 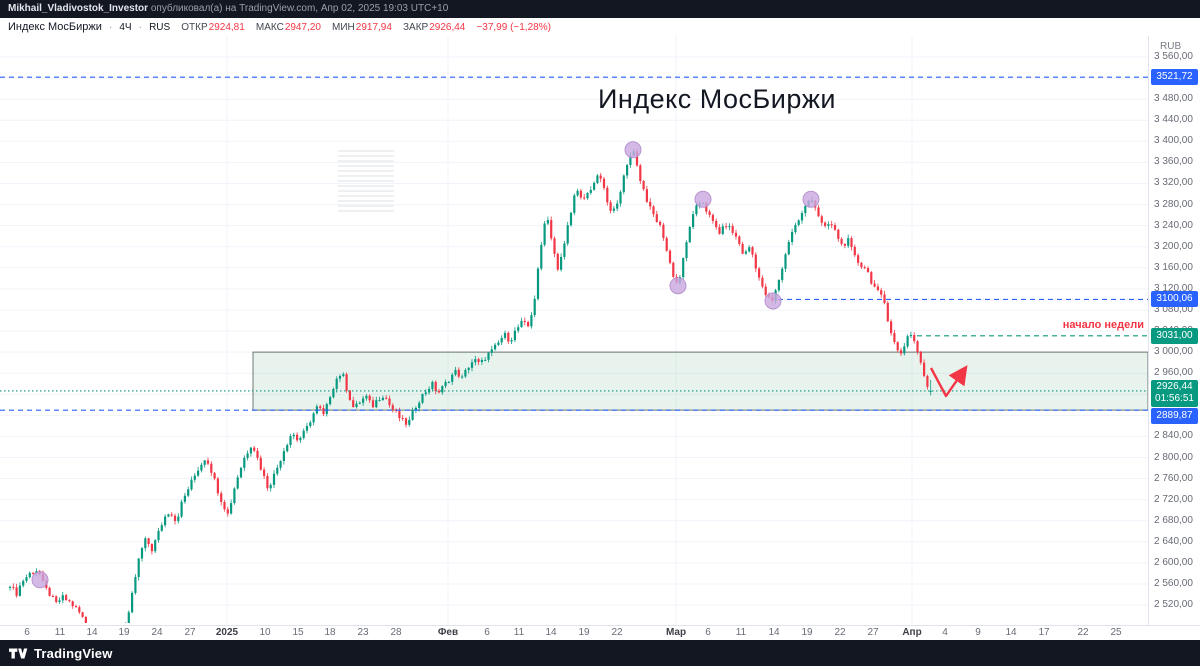 What do you see at coordinates (373, 27) in the screenshot?
I see `low-value: 2917,94` at bounding box center [373, 27].